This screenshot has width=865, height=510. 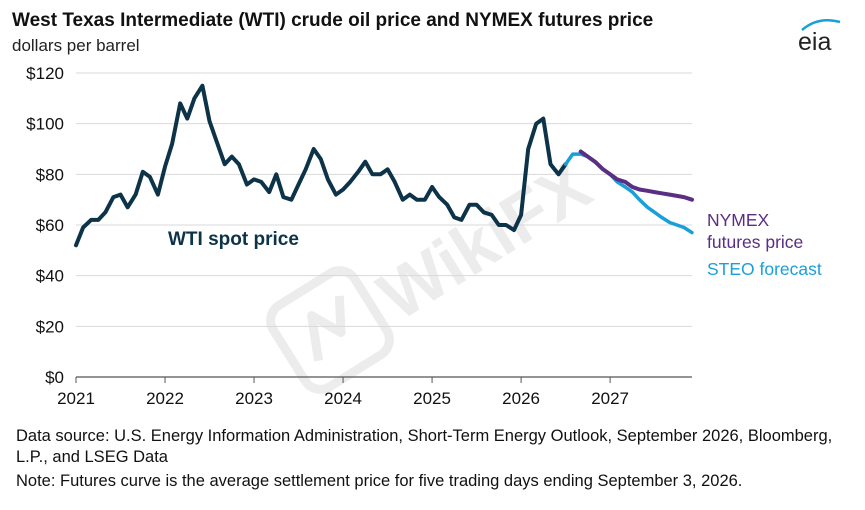 I want to click on x-tick-label: 2027, so click(x=610, y=398).